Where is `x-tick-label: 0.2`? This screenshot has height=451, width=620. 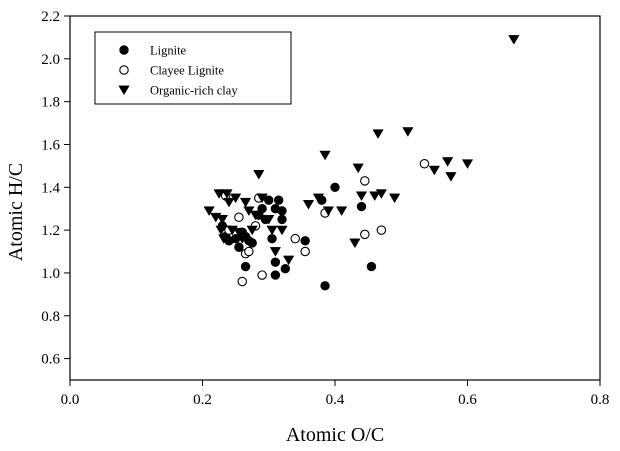 x-tick-label: 0.2 is located at coordinates (202, 400).